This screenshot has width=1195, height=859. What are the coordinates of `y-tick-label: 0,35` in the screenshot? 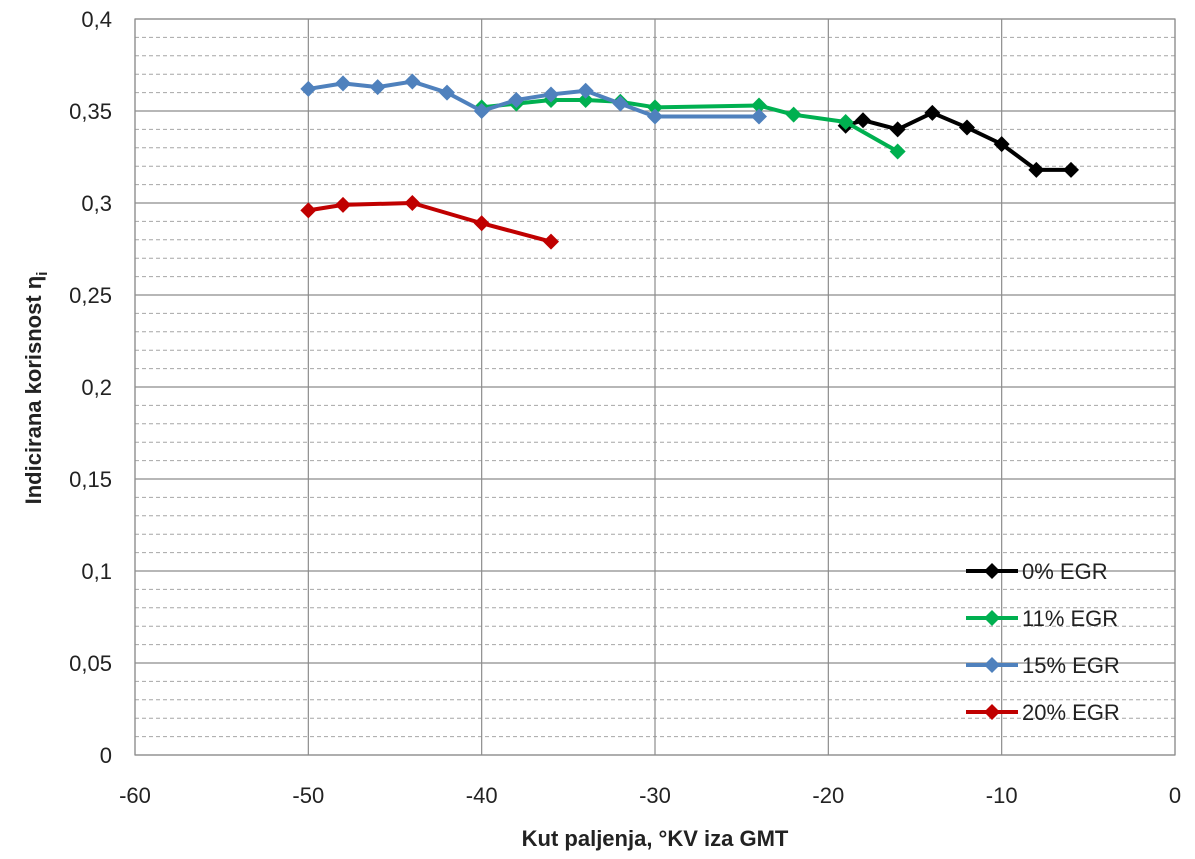 It's located at (90, 111).